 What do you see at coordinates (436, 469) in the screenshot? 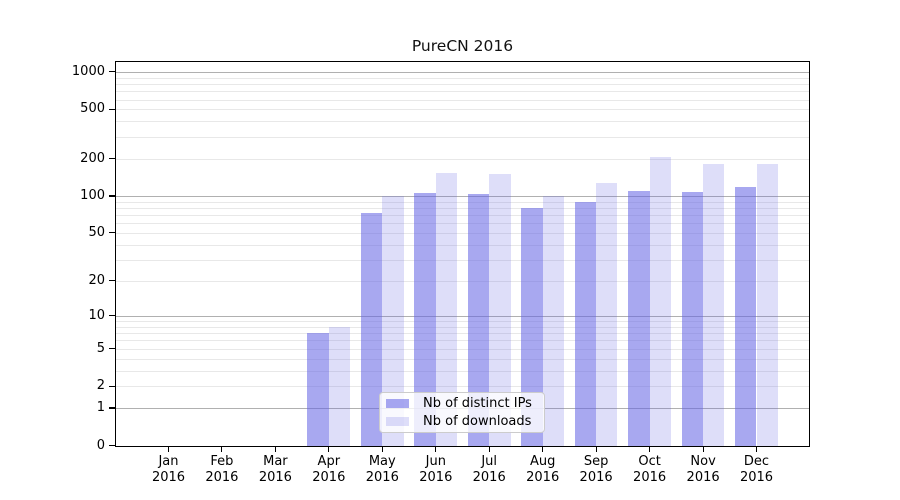
I see `x-axis-tick-label: Jun 2016` at bounding box center [436, 469].